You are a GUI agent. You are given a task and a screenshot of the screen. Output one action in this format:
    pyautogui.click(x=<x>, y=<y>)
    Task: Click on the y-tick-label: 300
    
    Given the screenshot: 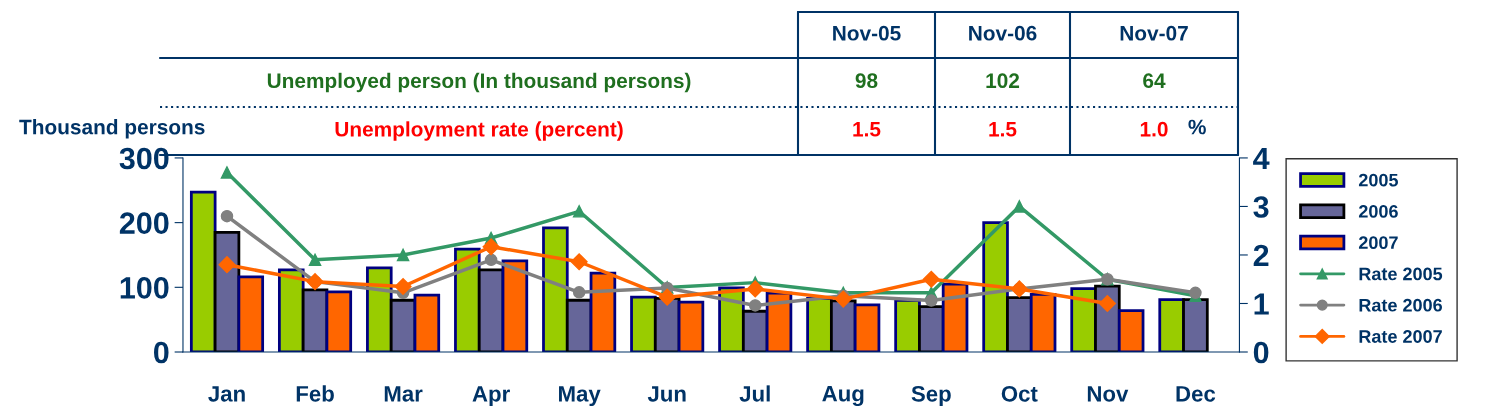 What is the action you would take?
    pyautogui.click(x=144, y=158)
    